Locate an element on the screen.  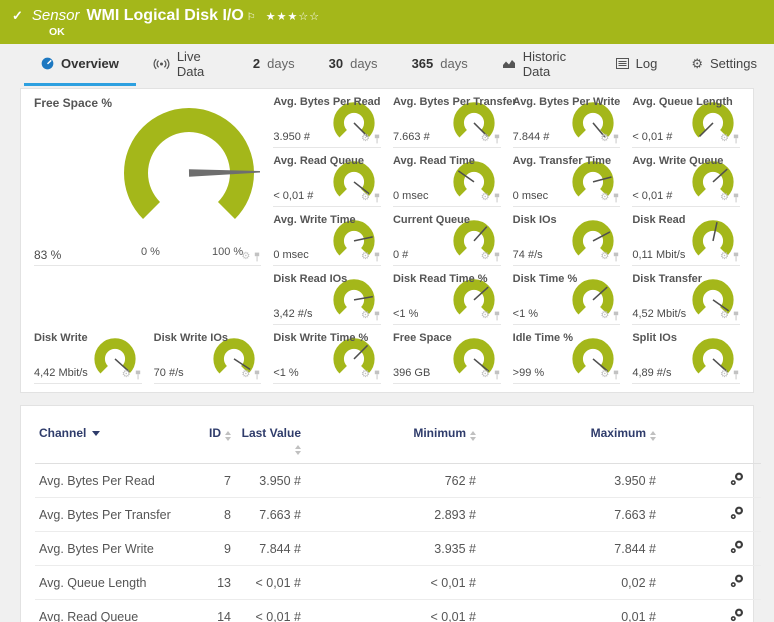
gauge-value: 4,52 Mbit/s is located at coordinates (659, 314).